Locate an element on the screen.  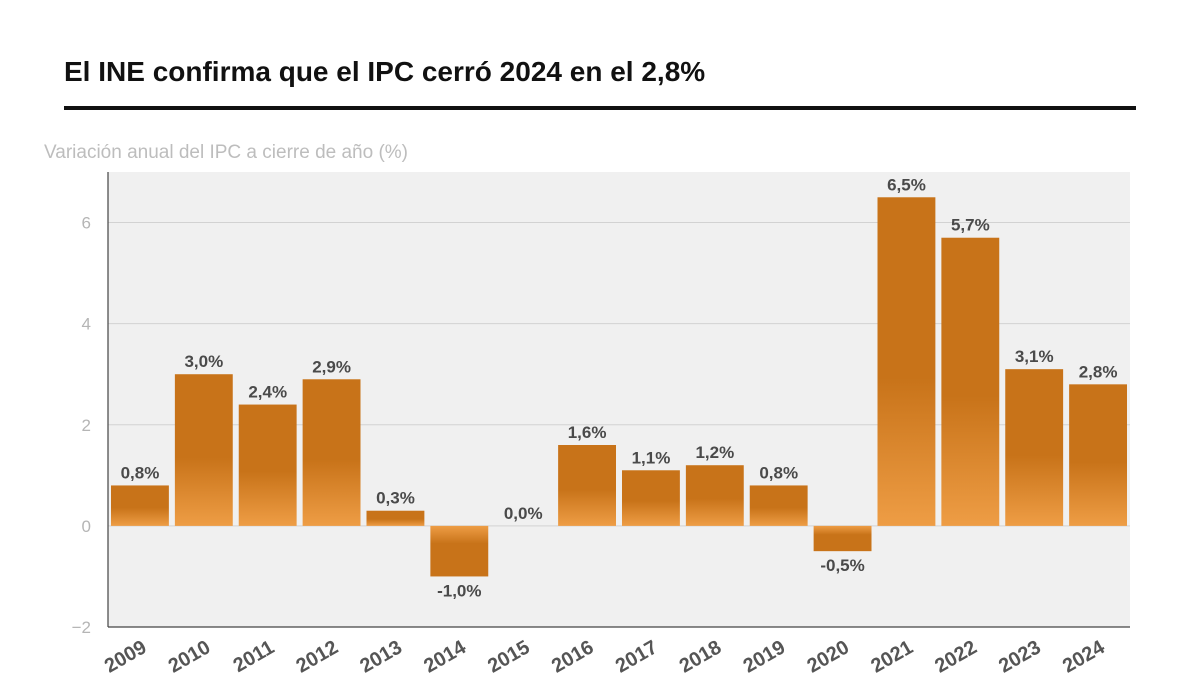
x-tick-label-2023: 2023 is located at coordinates (1020, 655).